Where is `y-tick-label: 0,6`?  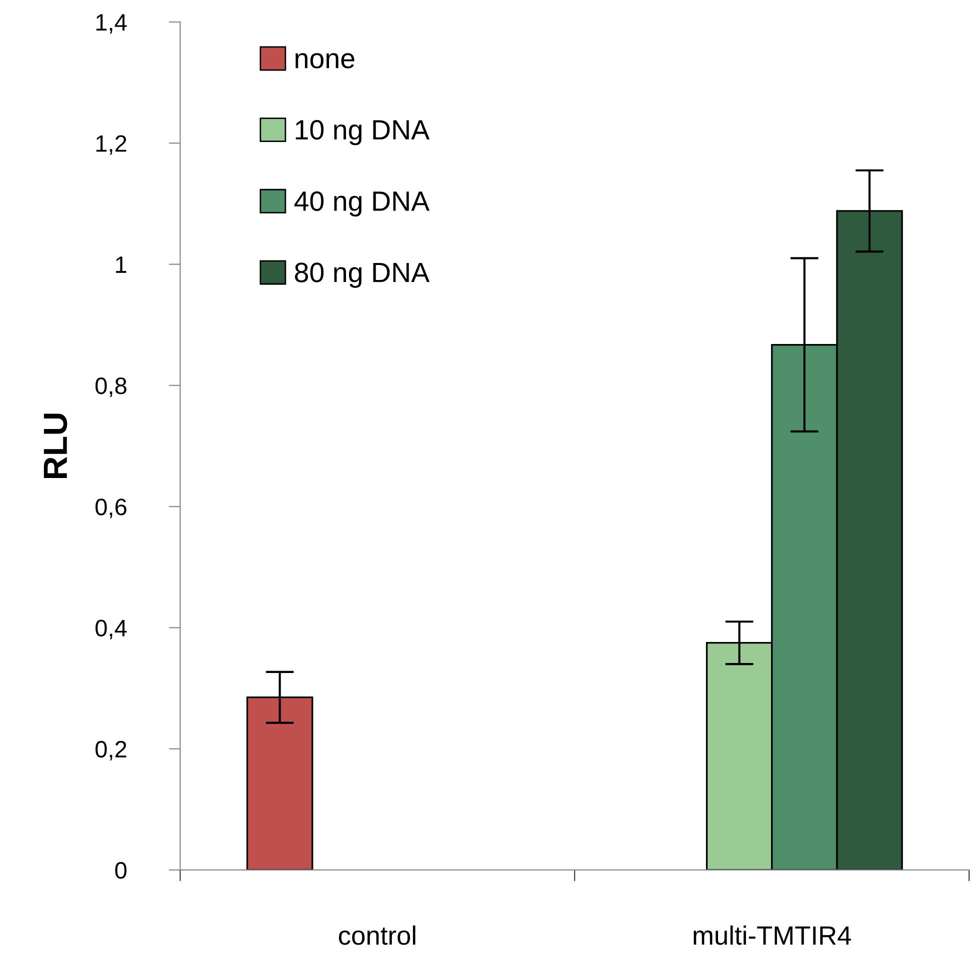 y-tick-label: 0,6 is located at coordinates (111, 508).